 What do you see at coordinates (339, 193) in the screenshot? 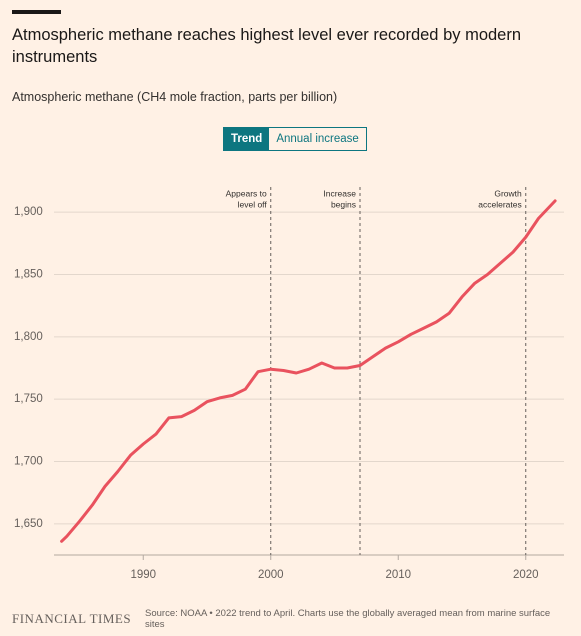
I see `annotation-text: Increase` at bounding box center [339, 193].